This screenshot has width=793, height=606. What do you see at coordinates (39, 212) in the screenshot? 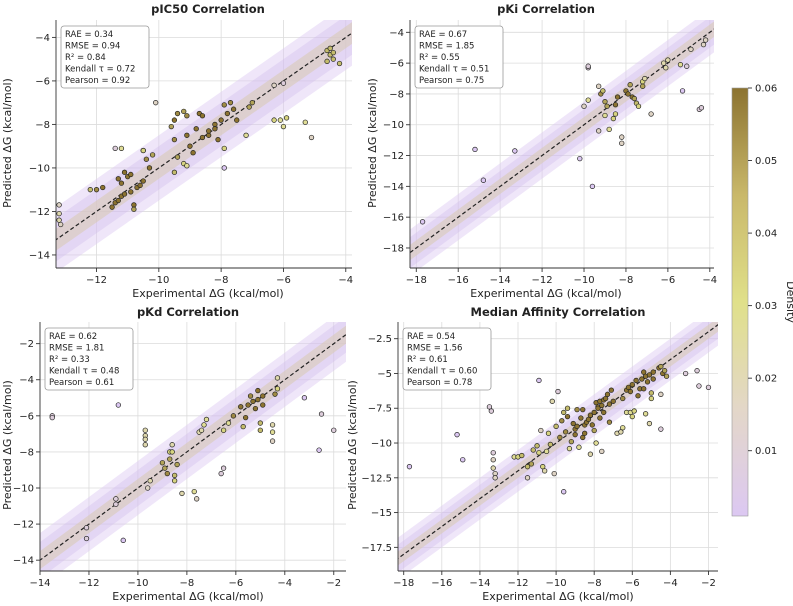
I see `y-tick-label: −12` at bounding box center [39, 212].